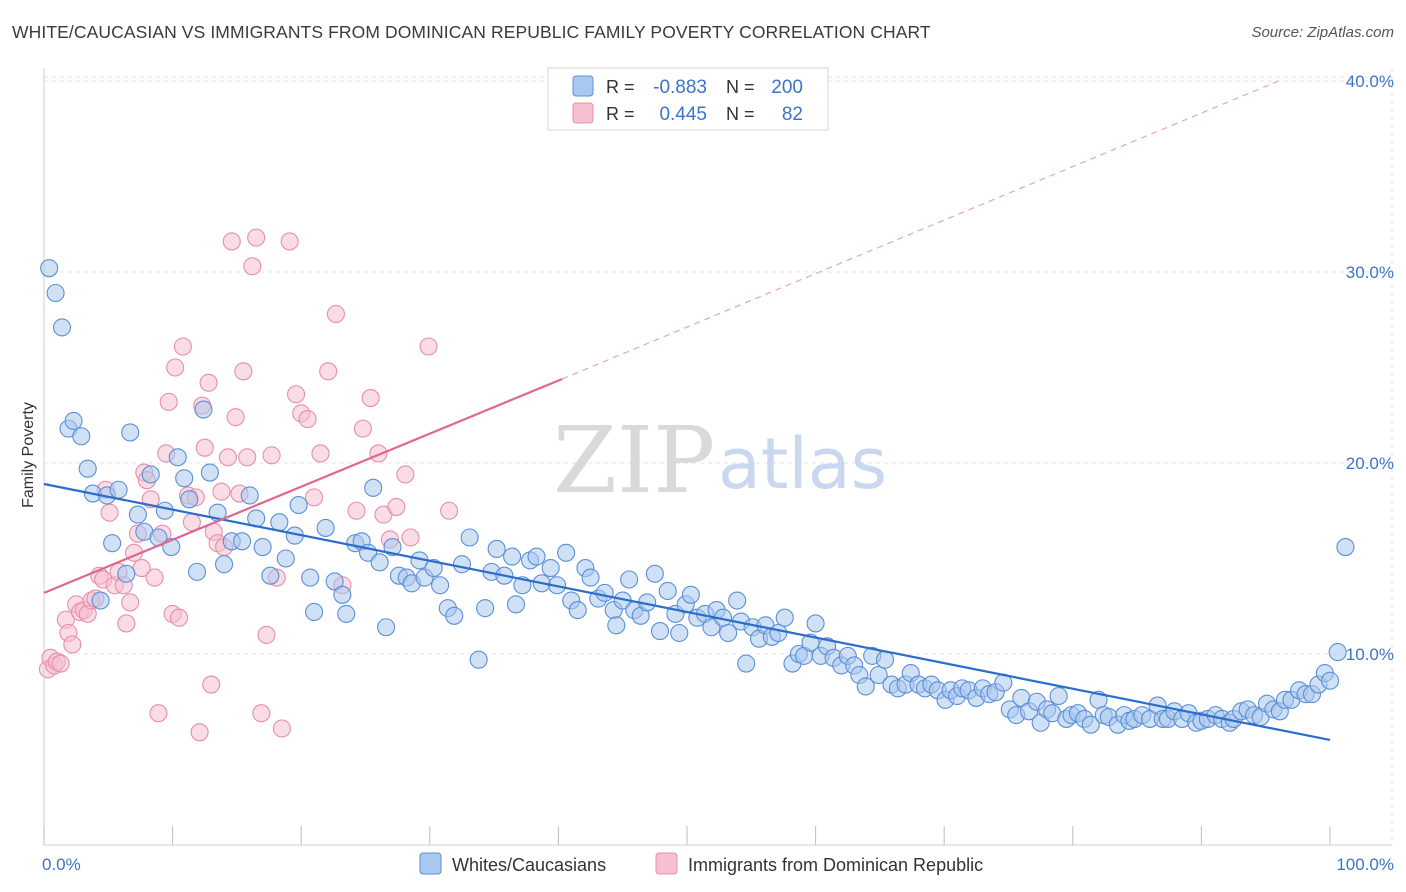 The width and height of the screenshot is (1406, 892). Describe the element at coordinates (802, 464) in the screenshot. I see `watermark-atlas: atlas` at that location.